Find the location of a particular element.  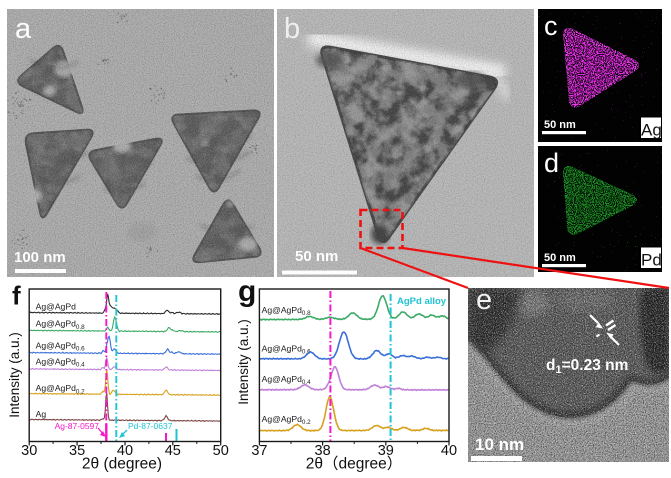

svg-text: d1=0.23 nm is located at coordinates (587, 366).